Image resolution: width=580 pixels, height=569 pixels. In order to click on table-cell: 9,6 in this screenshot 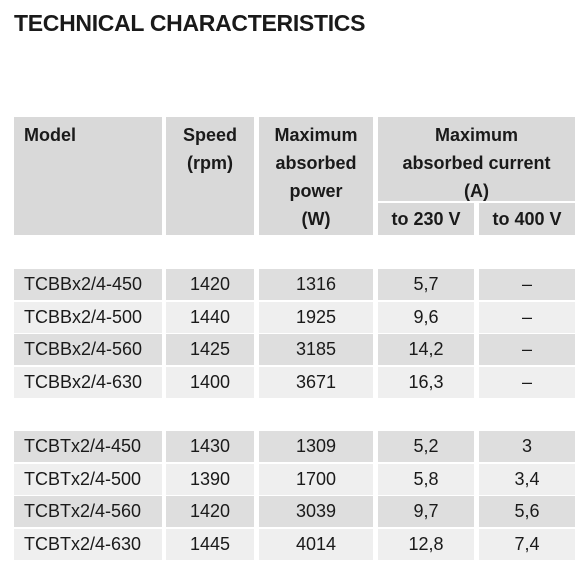, I will do `click(426, 317)`.